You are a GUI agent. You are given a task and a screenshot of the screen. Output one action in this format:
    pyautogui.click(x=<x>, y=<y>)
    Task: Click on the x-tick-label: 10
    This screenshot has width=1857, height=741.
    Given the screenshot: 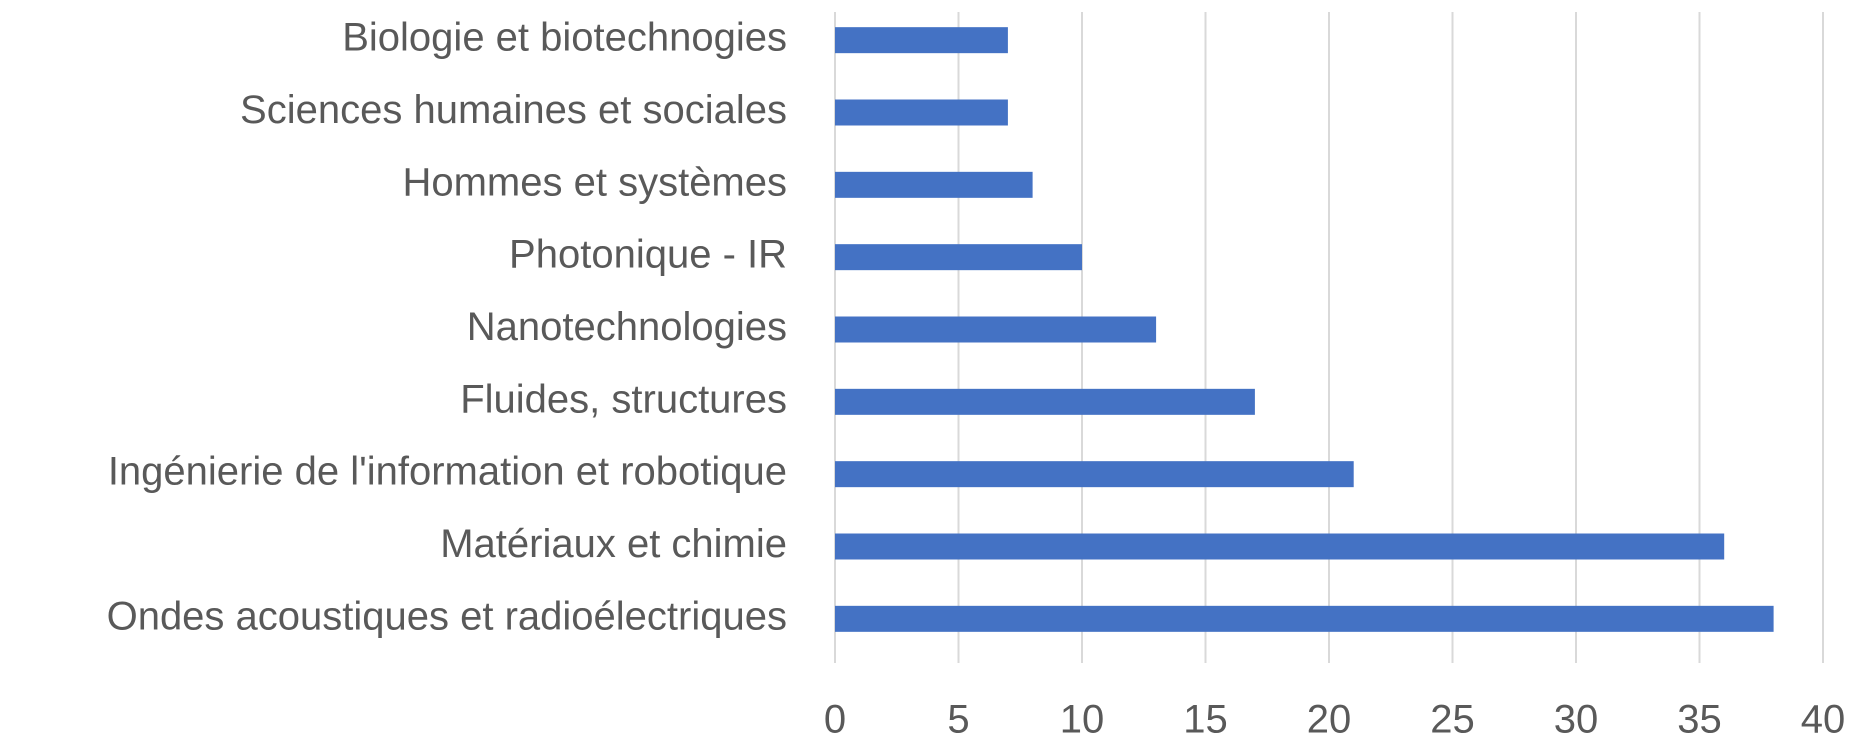 What is the action you would take?
    pyautogui.click(x=1082, y=719)
    